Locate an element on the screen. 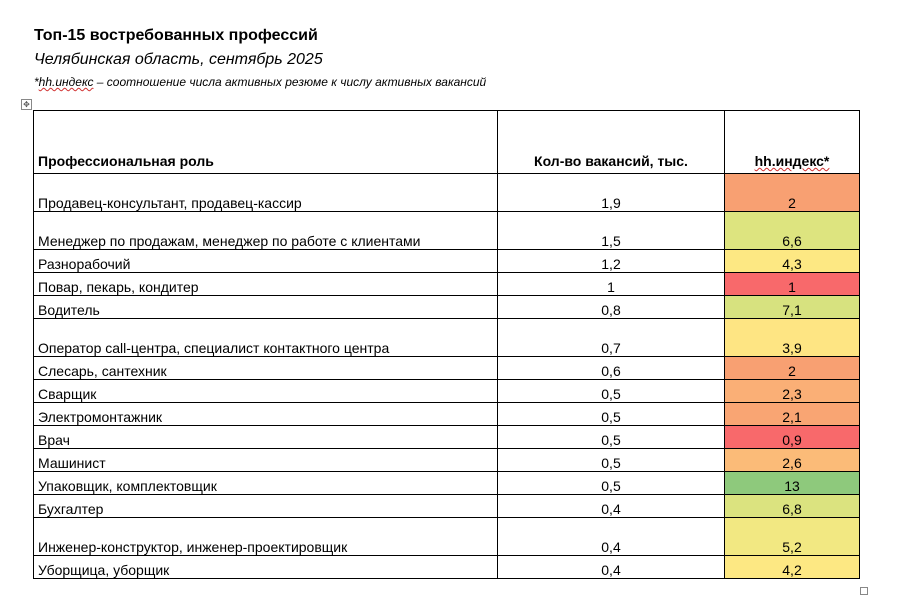  hh-index-cell: 2,1 is located at coordinates (792, 414).